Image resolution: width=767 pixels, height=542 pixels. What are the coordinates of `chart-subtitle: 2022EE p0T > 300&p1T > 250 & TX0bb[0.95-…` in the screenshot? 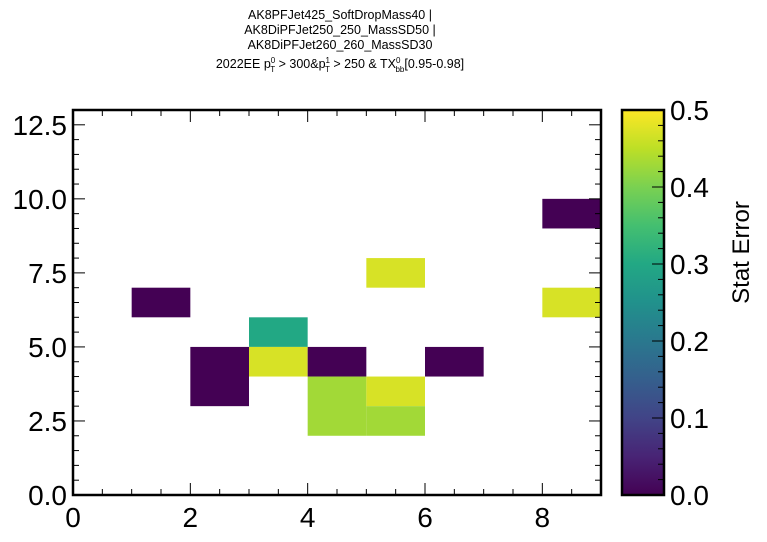 It's located at (340, 65).